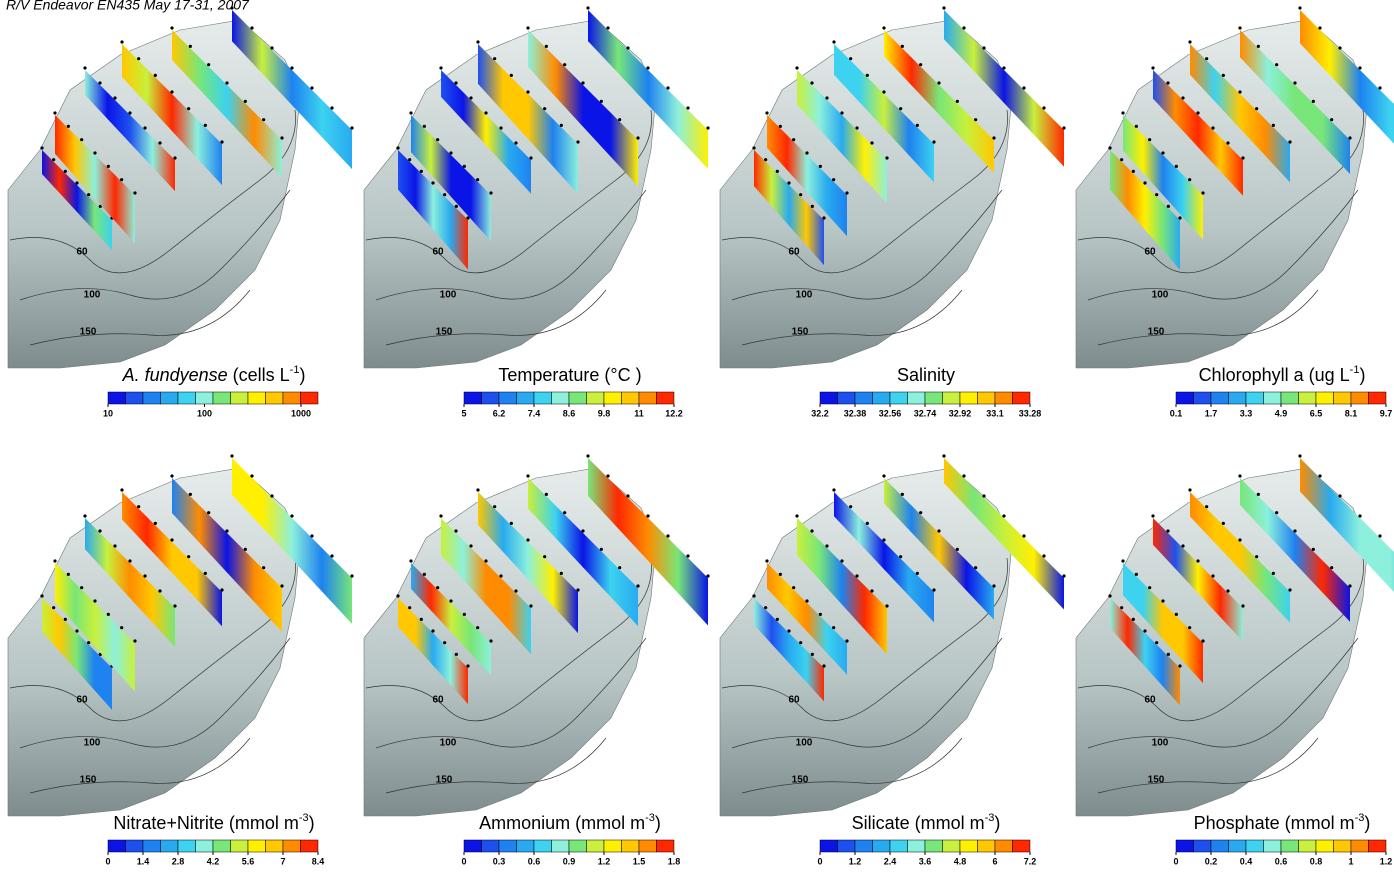 The width and height of the screenshot is (1394, 876). Describe the element at coordinates (304, 818) in the screenshot. I see `title-part: -3` at that location.